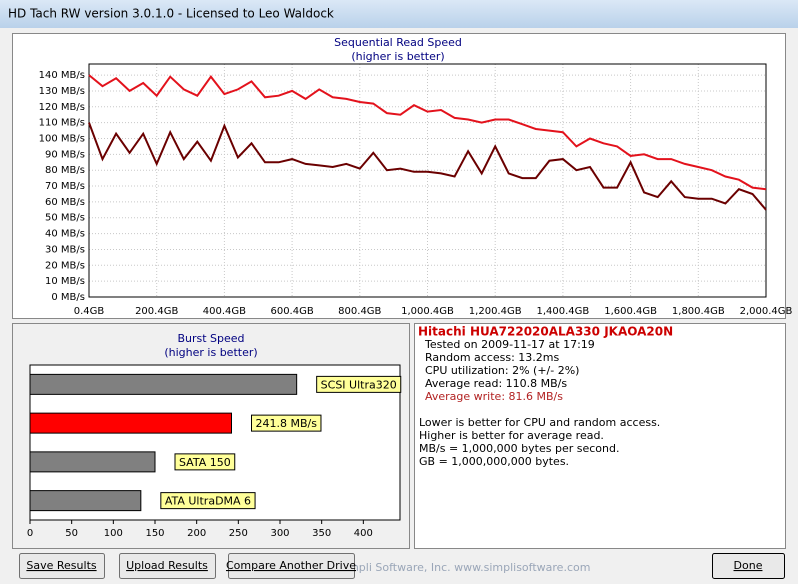  I want to click on bar-label: SCSI Ultra320, so click(359, 384).